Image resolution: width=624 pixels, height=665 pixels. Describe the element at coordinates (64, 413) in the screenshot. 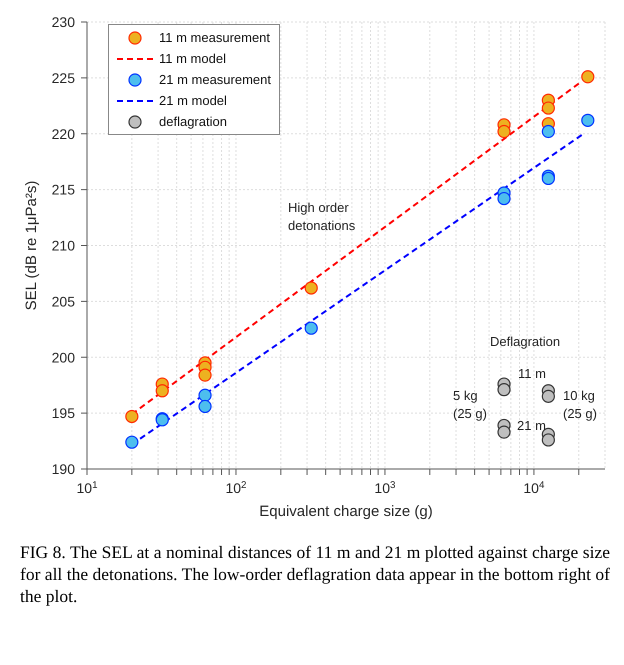

I see `y-tick-label: 195` at that location.